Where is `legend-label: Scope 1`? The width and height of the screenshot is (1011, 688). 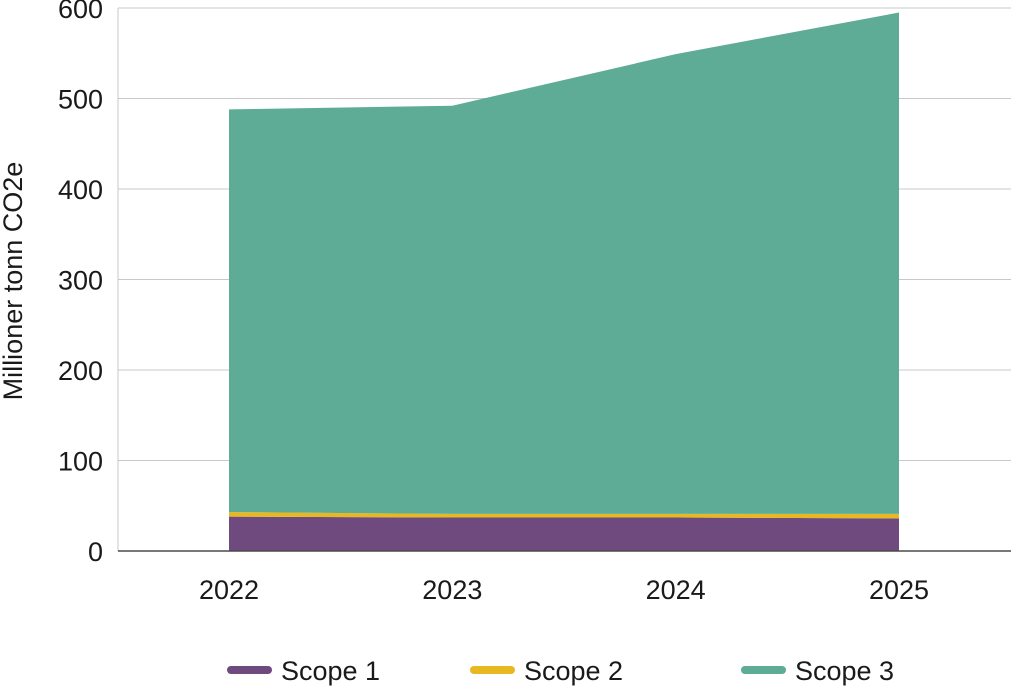
legend-label: Scope 1 is located at coordinates (330, 671).